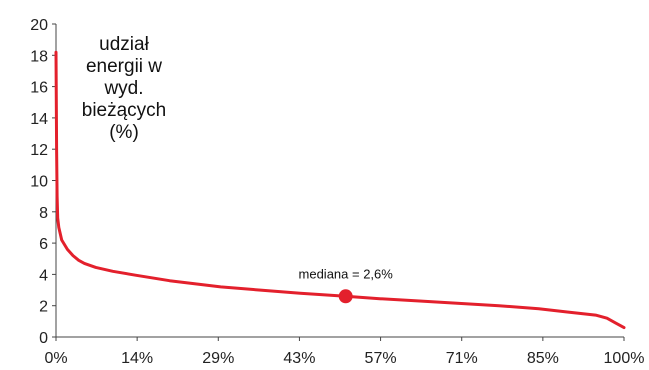 Image resolution: width=649 pixels, height=370 pixels. What do you see at coordinates (43, 338) in the screenshot?
I see `y-tick-label: 0` at bounding box center [43, 338].